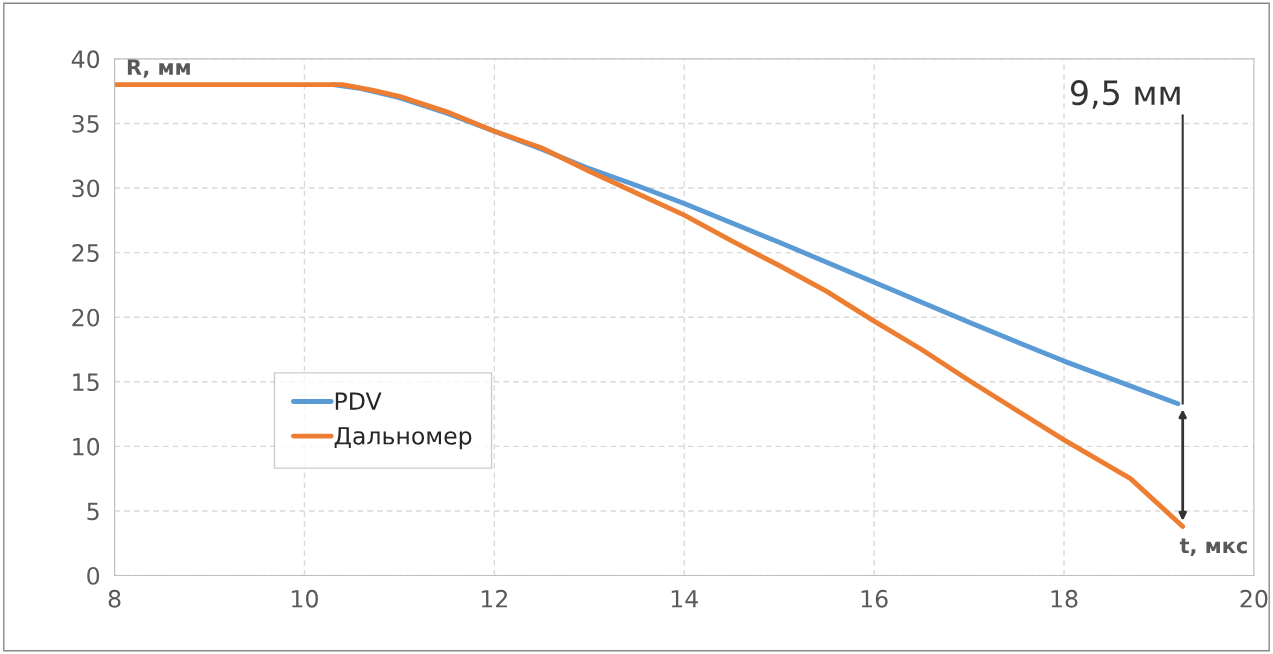 This screenshot has height=654, width=1273. What do you see at coordinates (86, 446) in the screenshot?
I see `y-tick-label: 10` at bounding box center [86, 446].